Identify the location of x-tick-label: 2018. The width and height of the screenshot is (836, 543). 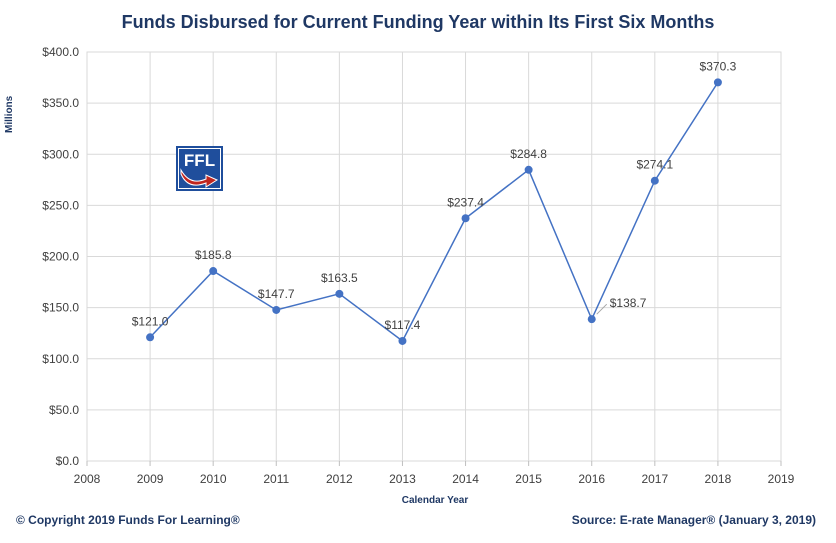
(718, 479).